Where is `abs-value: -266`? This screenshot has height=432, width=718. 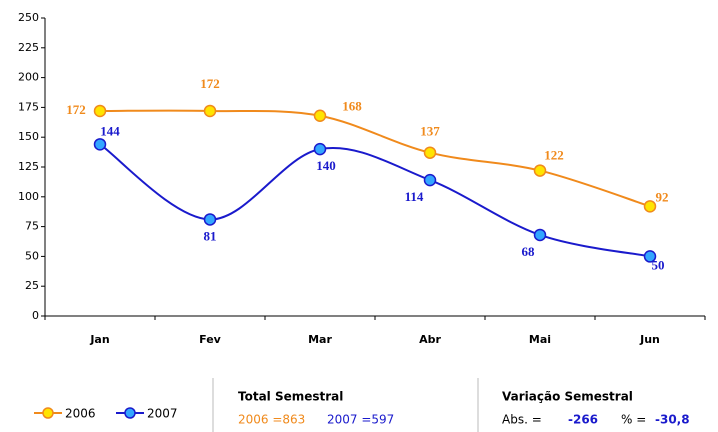
abs-value: -266 is located at coordinates (583, 420).